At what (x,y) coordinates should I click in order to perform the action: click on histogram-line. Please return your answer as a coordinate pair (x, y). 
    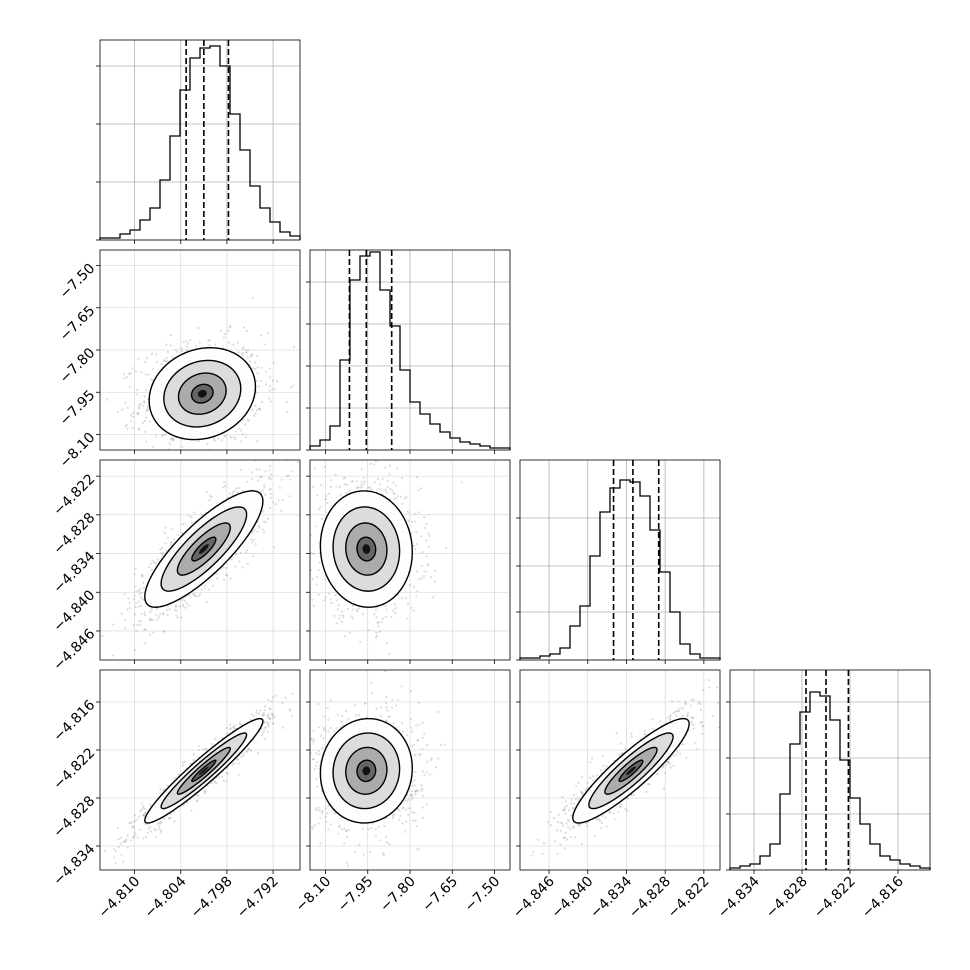
    Looking at the image, I should click on (410, 350).